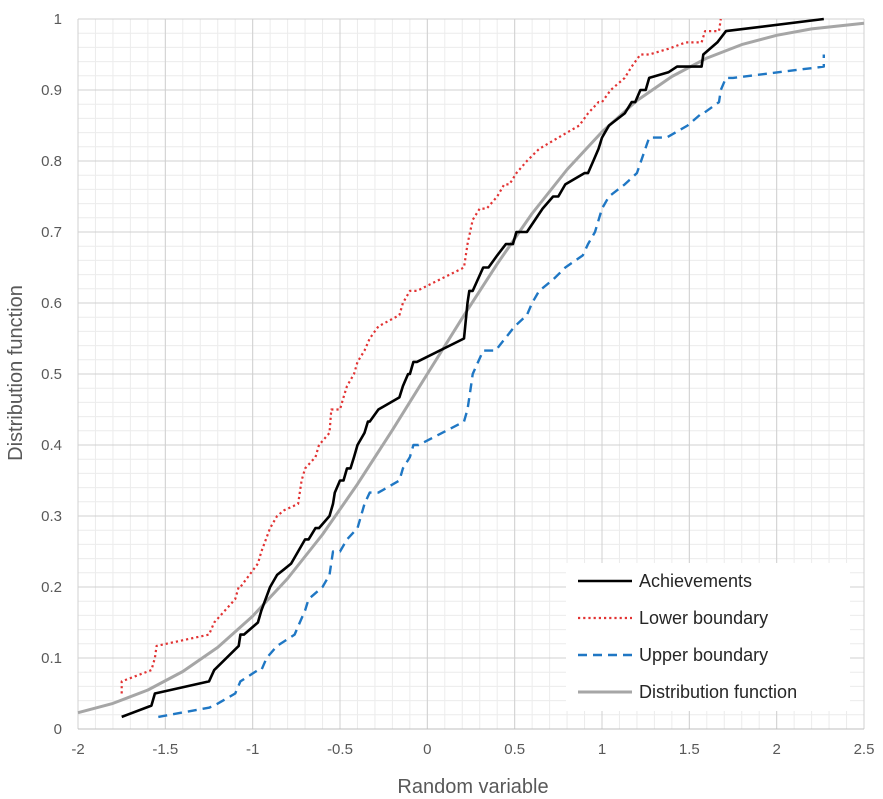  I want to click on y-tick-label: 0.7, so click(51, 232).